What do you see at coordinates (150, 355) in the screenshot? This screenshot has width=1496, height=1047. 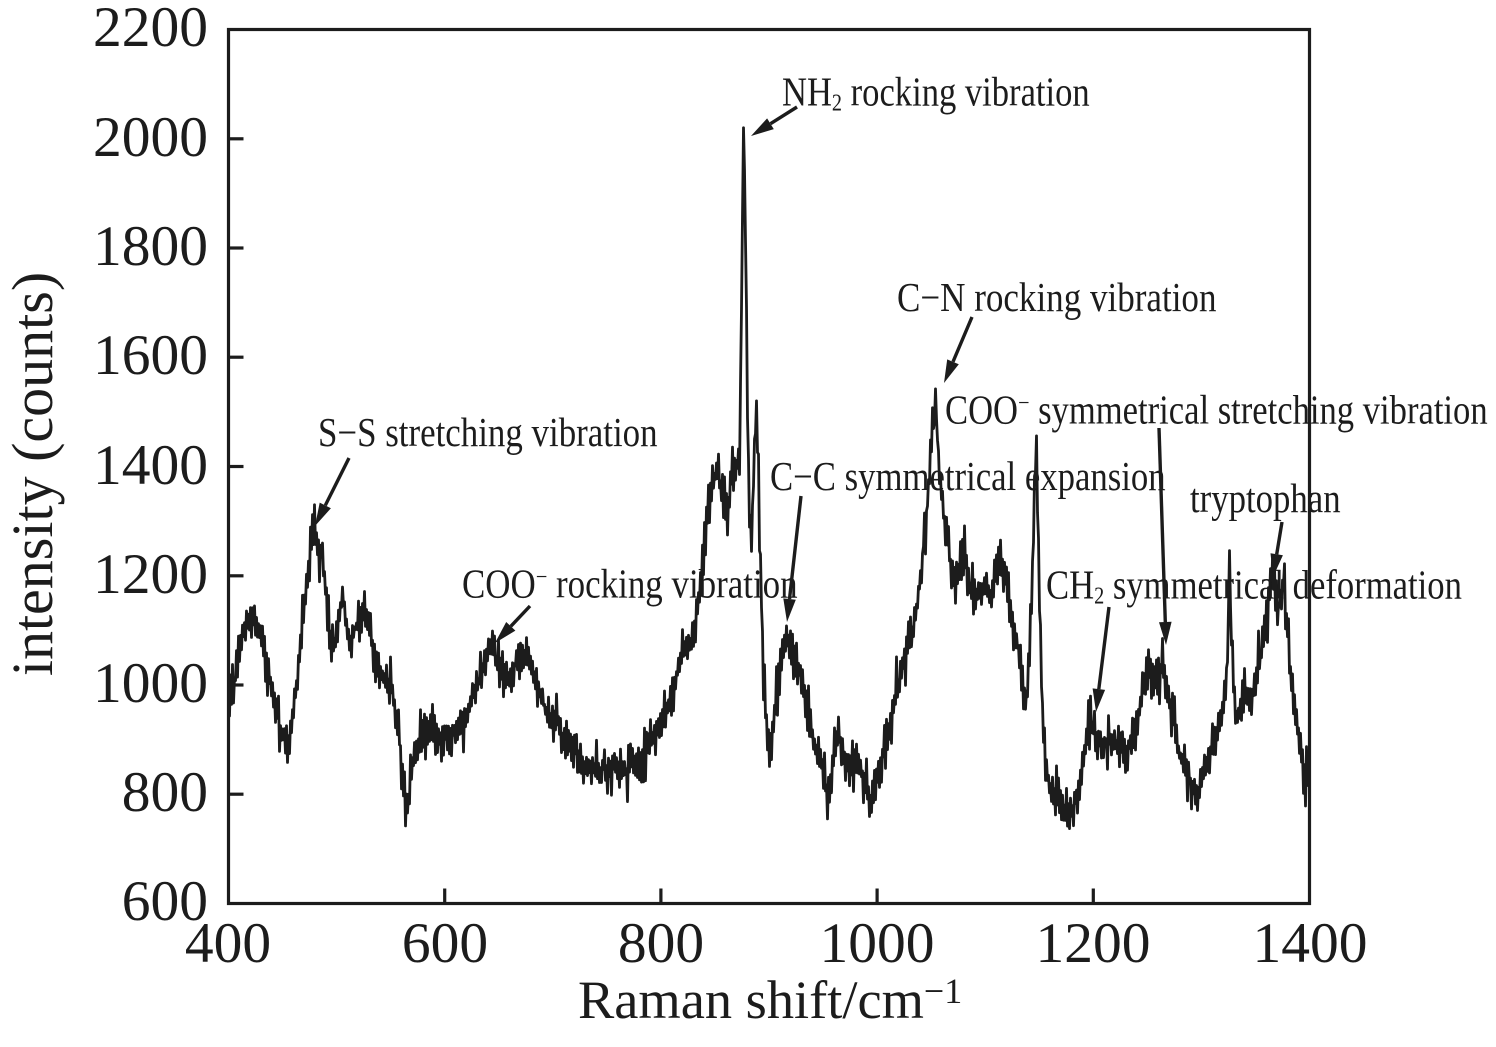 I see `svg-text: 1600` at bounding box center [150, 355].